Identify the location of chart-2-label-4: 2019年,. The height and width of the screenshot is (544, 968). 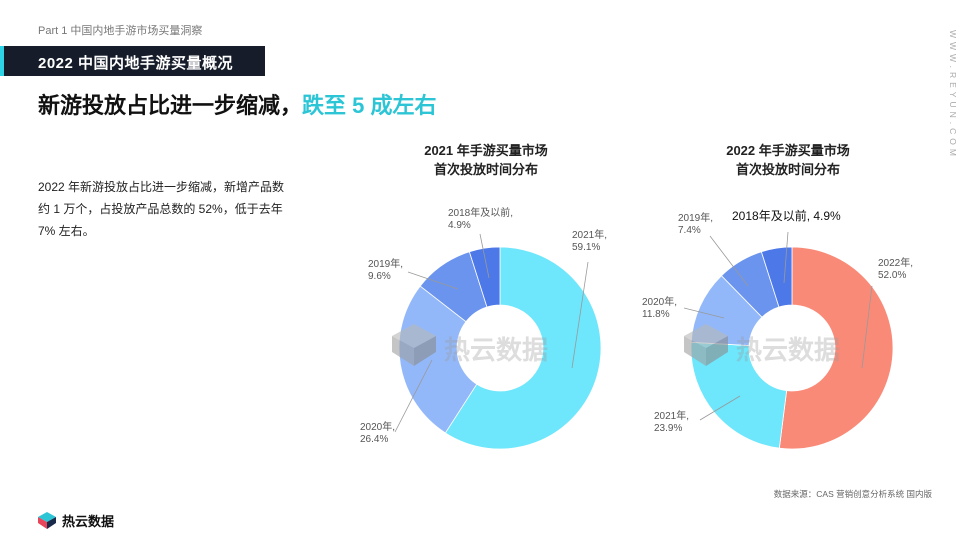
(695, 217).